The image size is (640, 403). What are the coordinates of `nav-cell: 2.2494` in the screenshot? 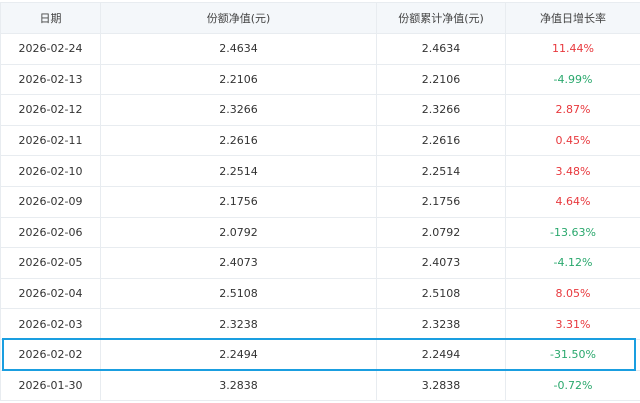 It's located at (238, 354).